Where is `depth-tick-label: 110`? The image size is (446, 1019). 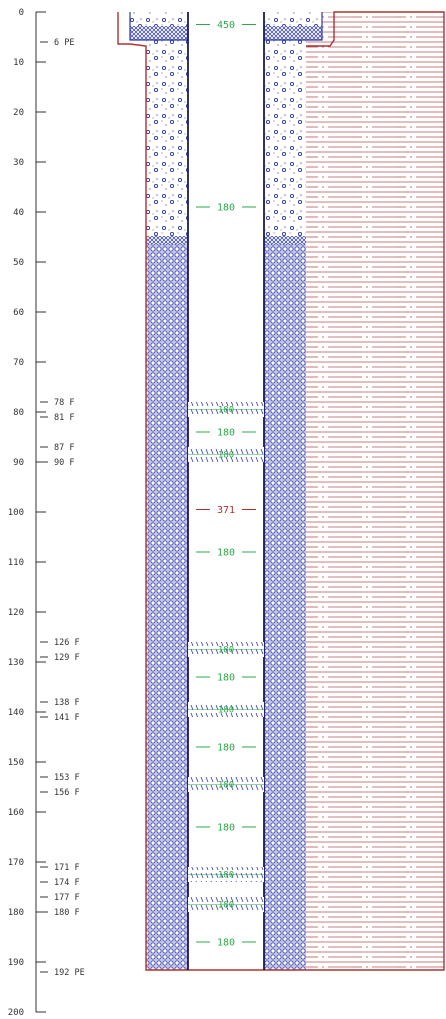
depth-tick-label: 110 is located at coordinates (16, 563).